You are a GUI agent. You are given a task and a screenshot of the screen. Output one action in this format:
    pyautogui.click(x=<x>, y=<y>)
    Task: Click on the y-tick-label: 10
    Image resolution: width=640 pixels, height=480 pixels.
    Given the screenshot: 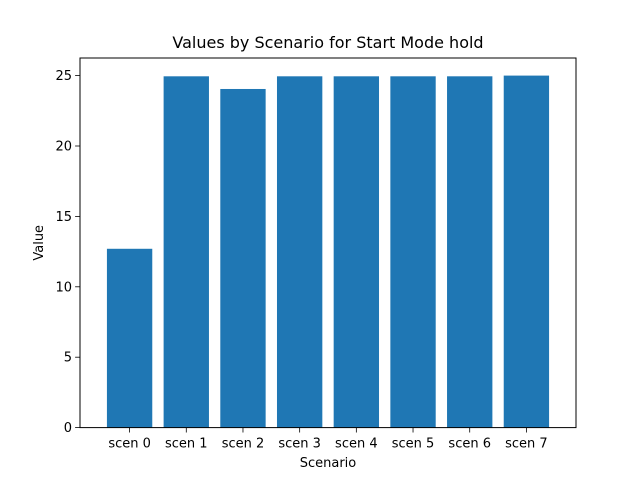 What is the action you would take?
    pyautogui.click(x=63, y=287)
    